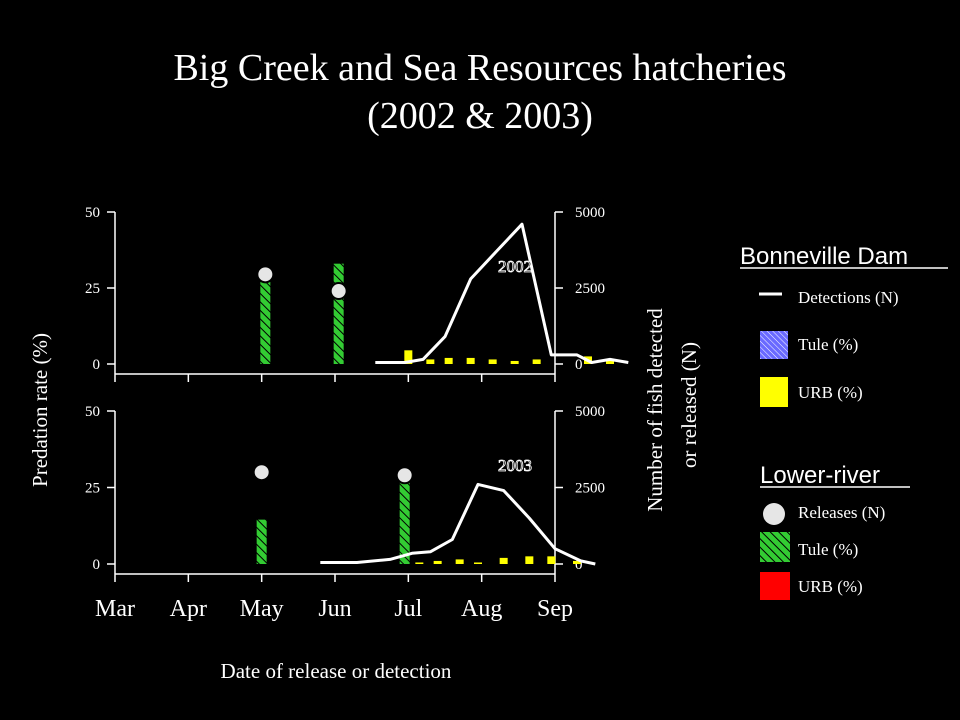 The height and width of the screenshot is (720, 960). What do you see at coordinates (824, 256) in the screenshot?
I see `legend-bonneville-heading: Bonneville Dam` at bounding box center [824, 256].